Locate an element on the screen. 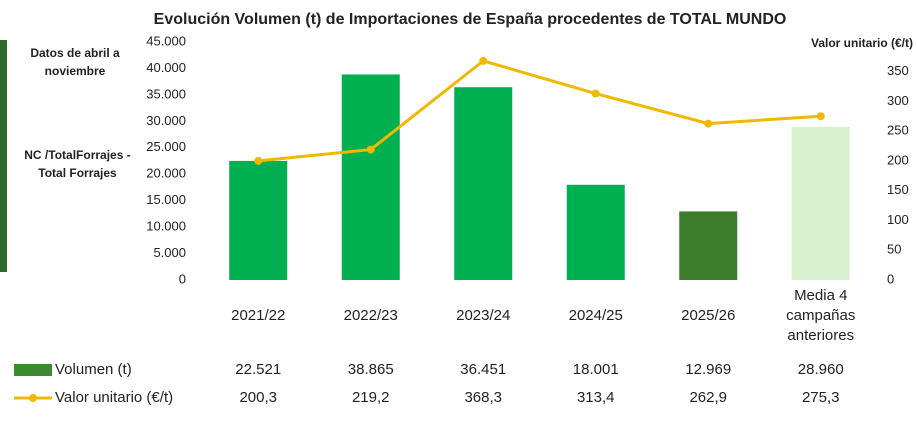 Image resolution: width=917 pixels, height=439 pixels. table-value: 219,2 is located at coordinates (371, 397).